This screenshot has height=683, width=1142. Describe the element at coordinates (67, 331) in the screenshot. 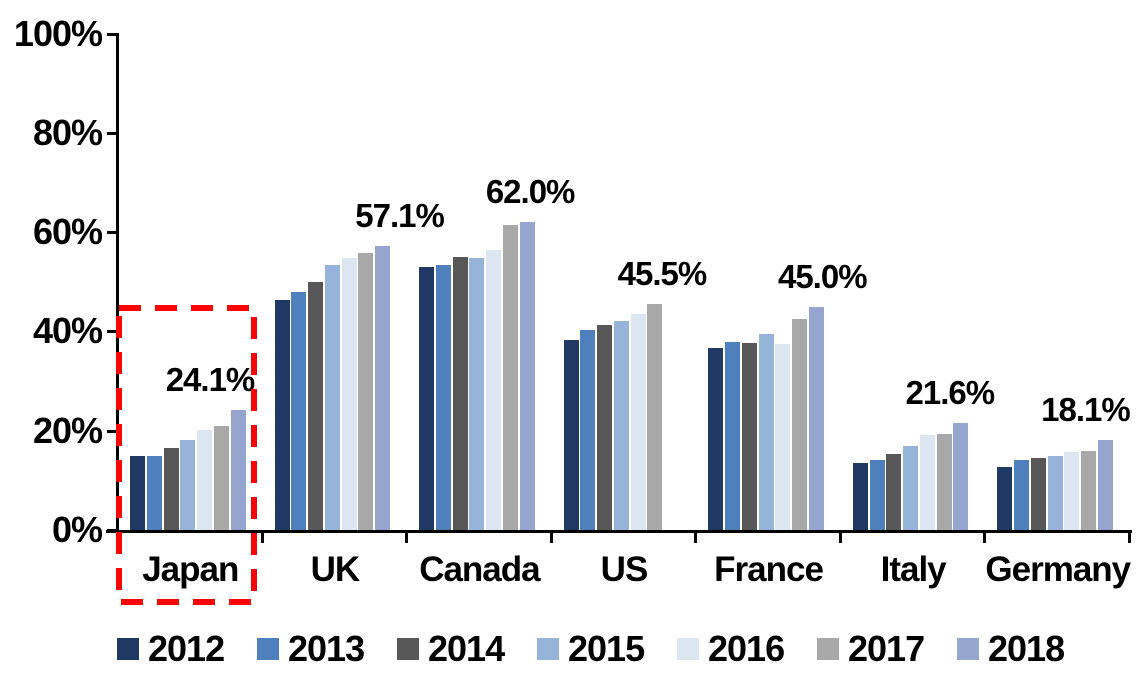

I see `y-axis-tick-label: 40%` at that location.